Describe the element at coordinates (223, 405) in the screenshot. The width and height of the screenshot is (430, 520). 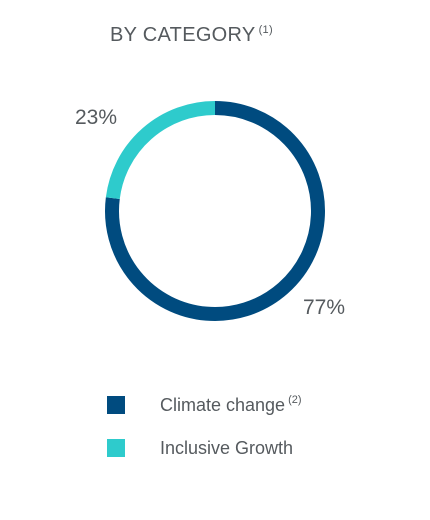
I see `legend-text-climate-change: Climate change` at that location.